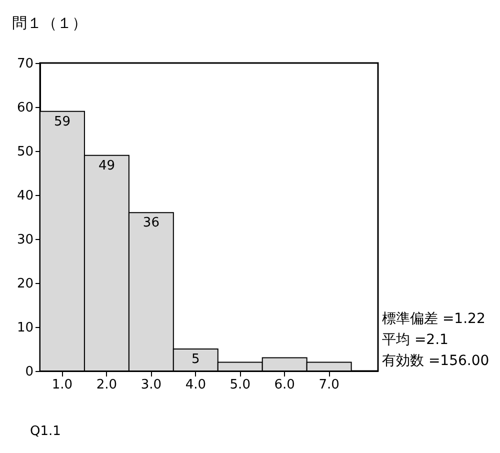 This screenshot has width=500, height=453. I want to click on x-tick-label: 7.0, so click(329, 385).